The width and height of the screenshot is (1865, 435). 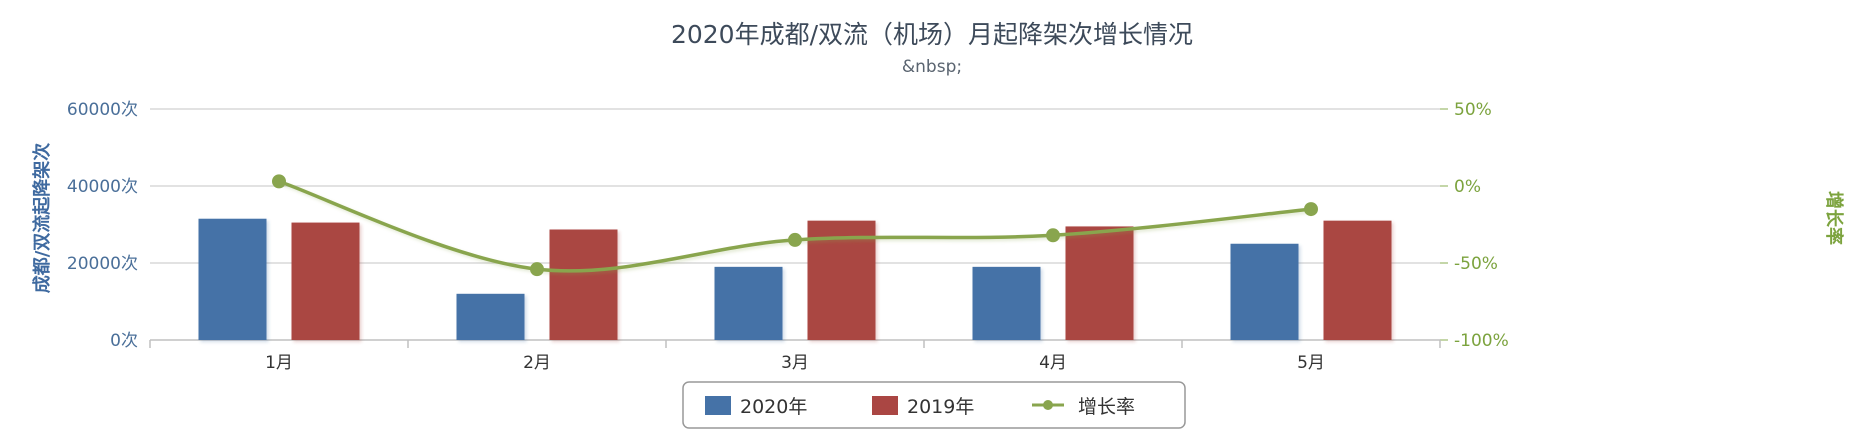 What do you see at coordinates (102, 264) in the screenshot?
I see `y-tick-left-label: 20000次` at bounding box center [102, 264].